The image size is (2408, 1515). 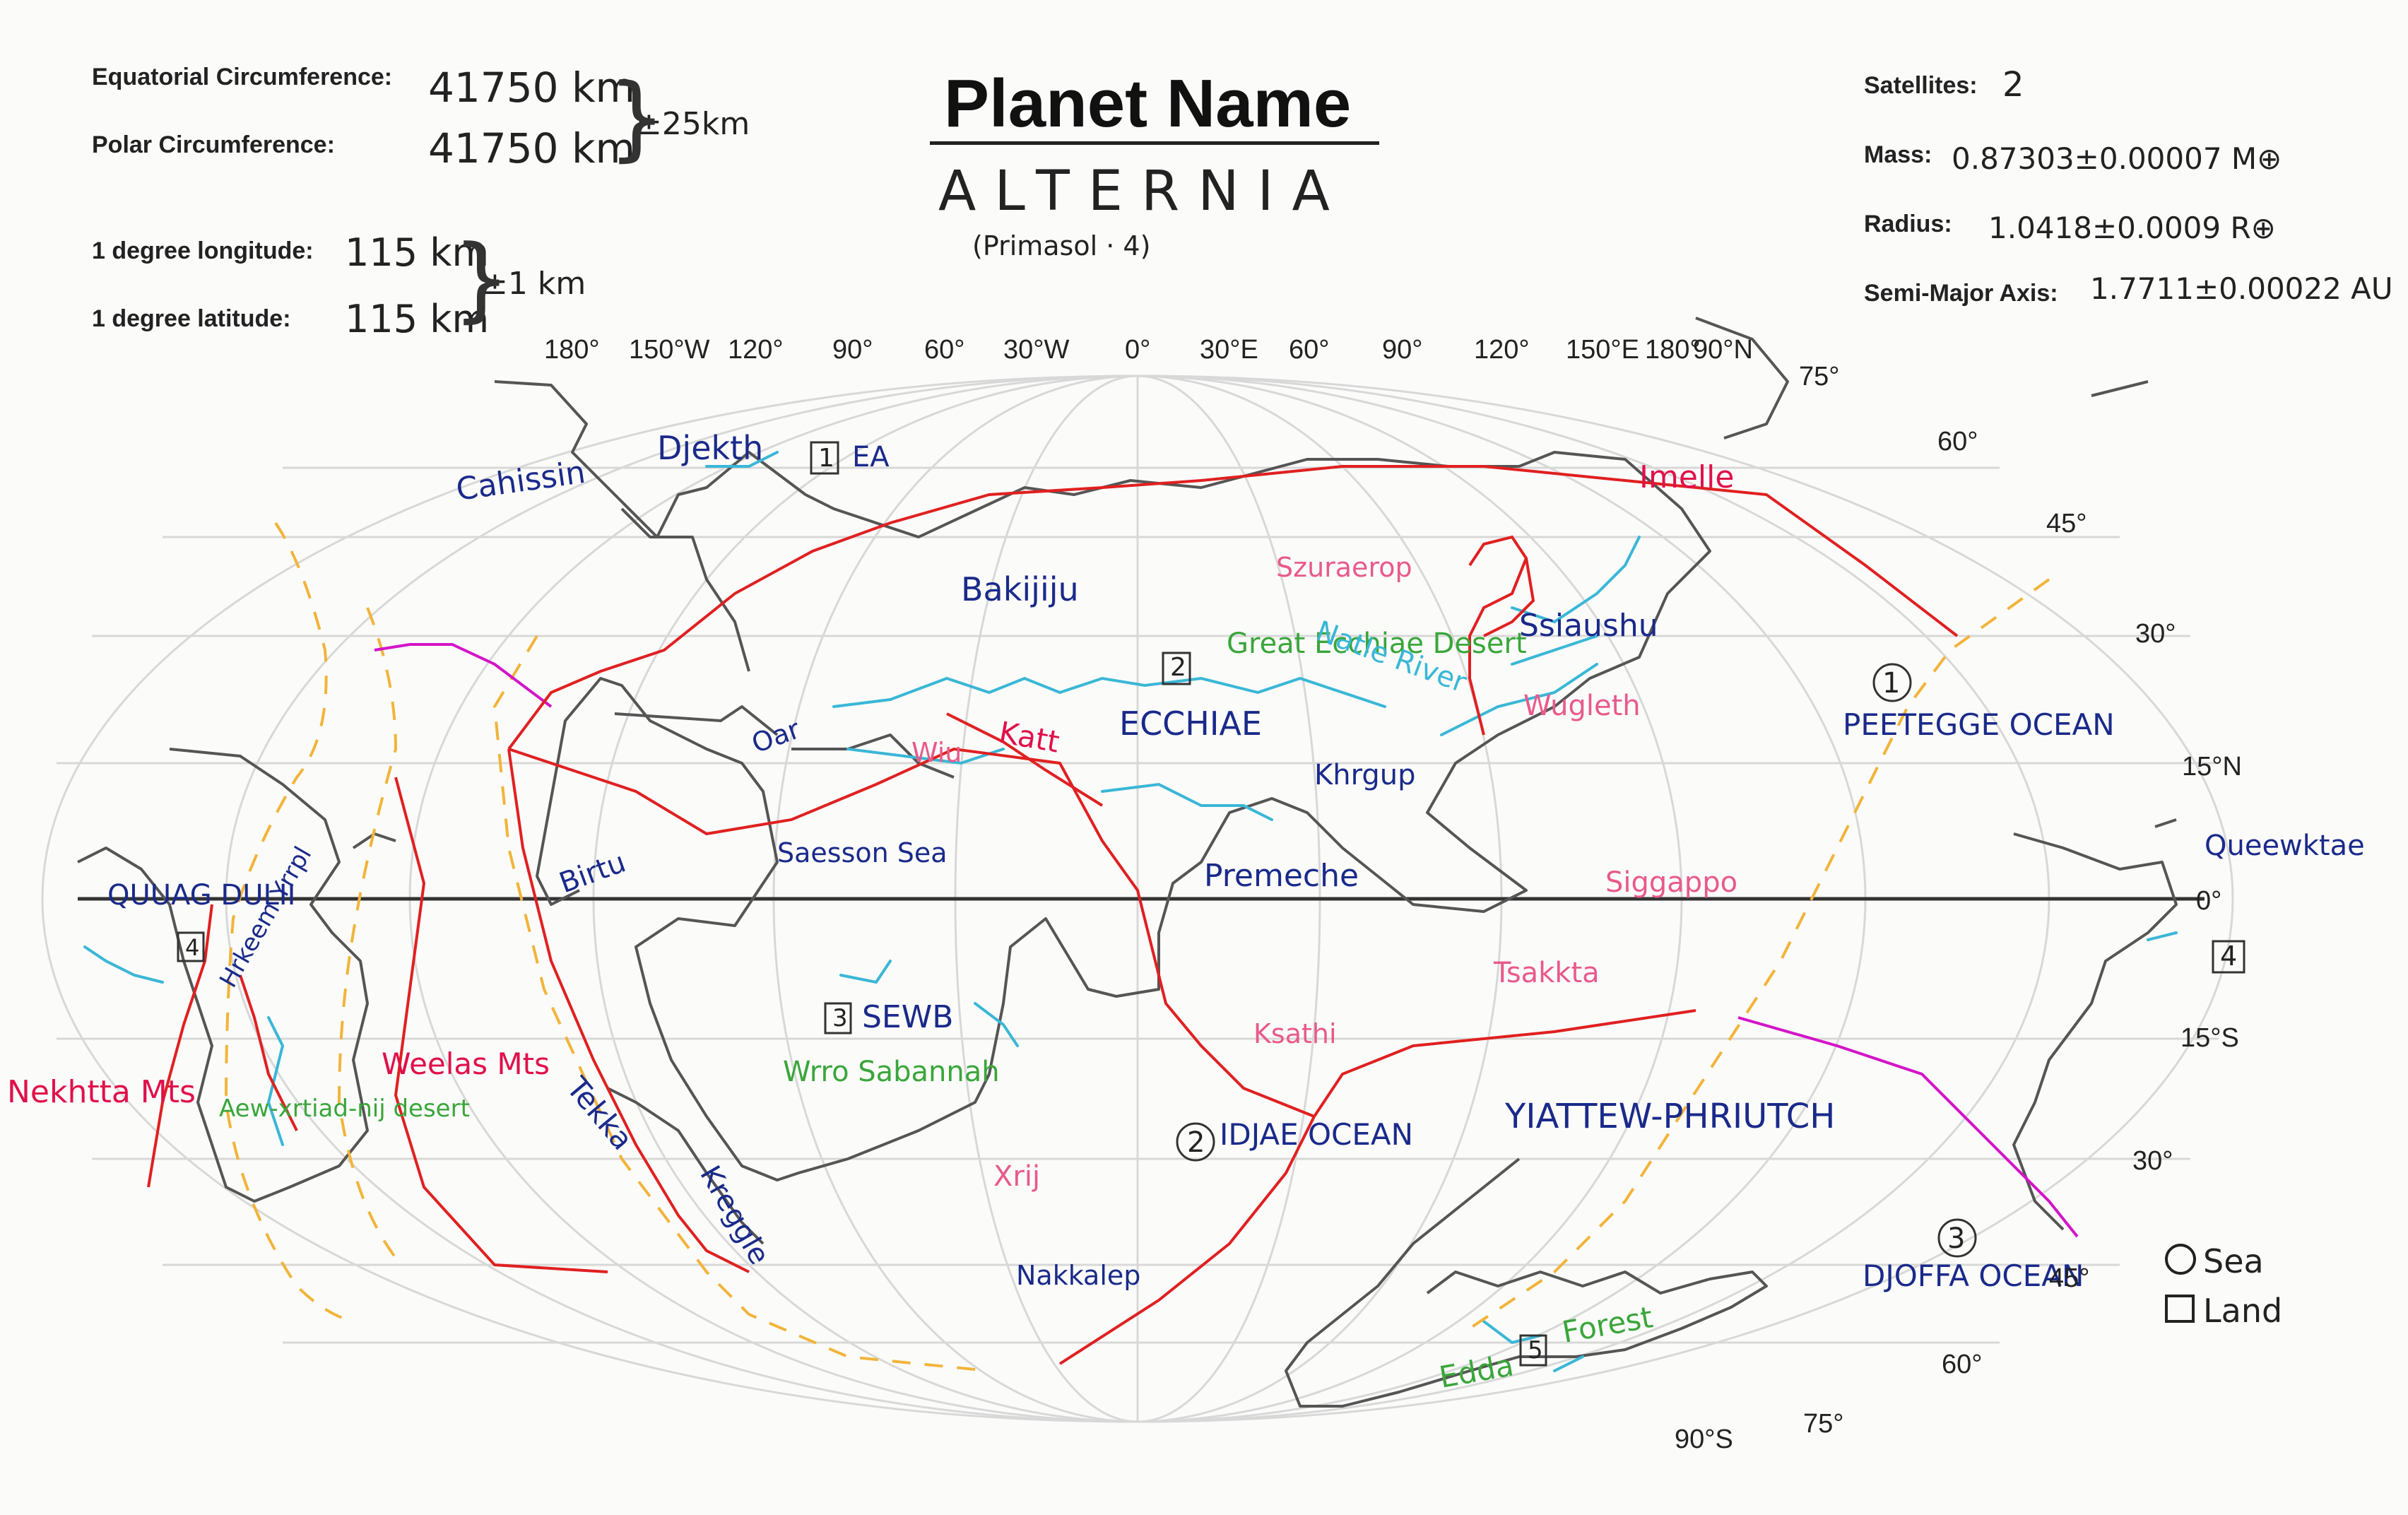 I want to click on mass-label: Mass:, so click(x=1898, y=154).